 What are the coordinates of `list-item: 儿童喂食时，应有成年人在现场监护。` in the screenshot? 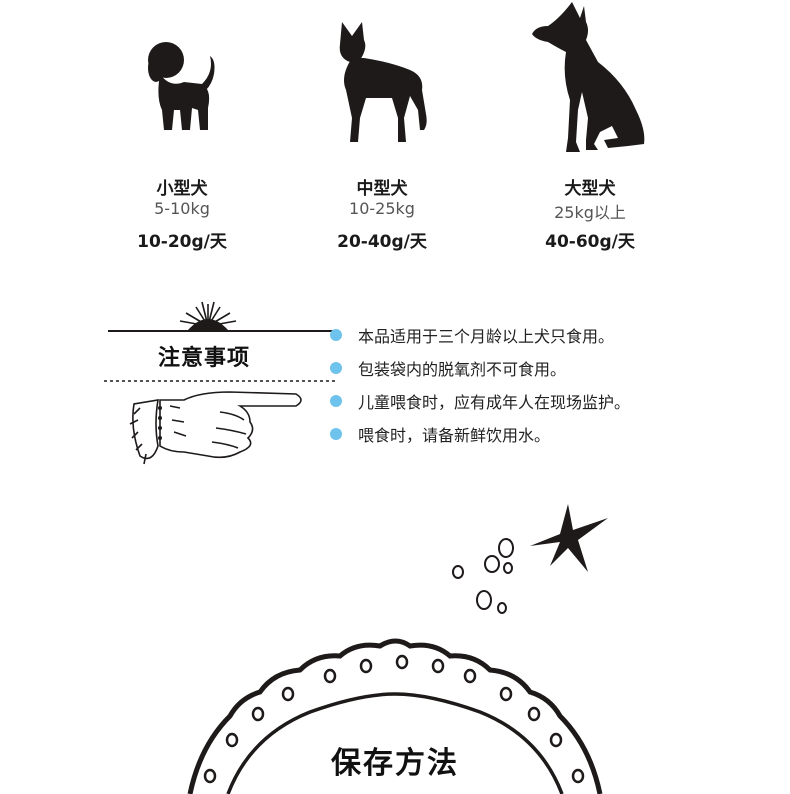 It's located at (480, 400).